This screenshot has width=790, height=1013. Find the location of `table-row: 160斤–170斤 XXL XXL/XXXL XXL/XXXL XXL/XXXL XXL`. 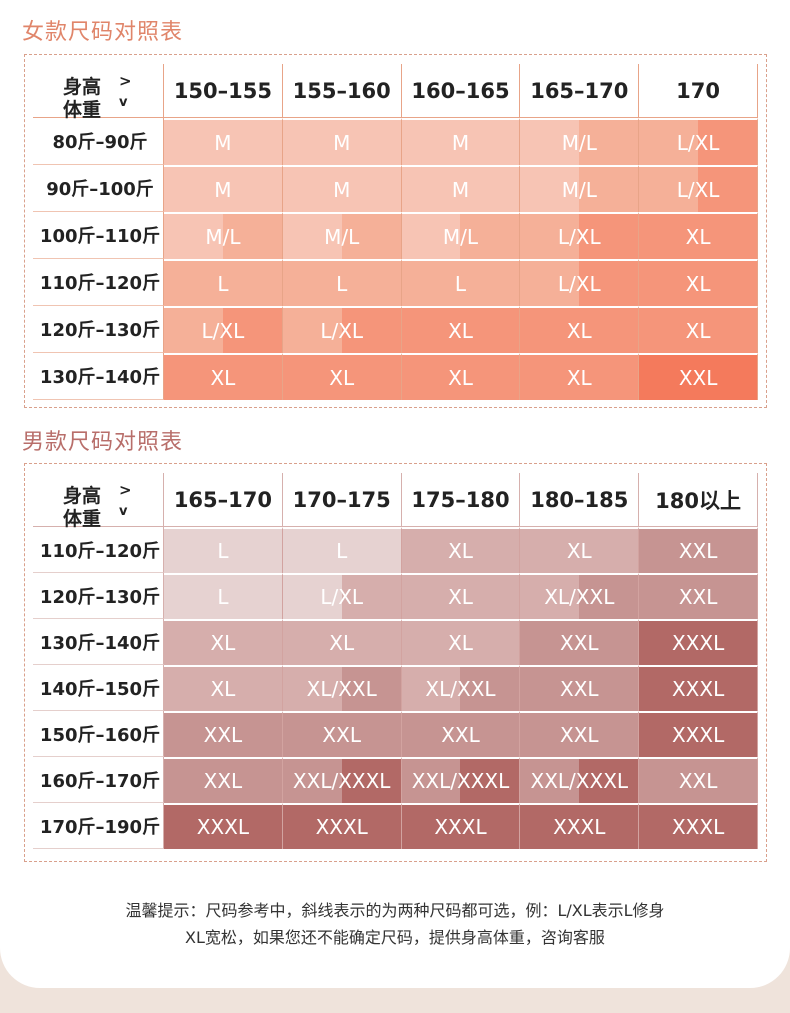

table-row: 160斤–170斤 XXL XXL/XXXL XXL/XXXL XXL/XXXL XXL is located at coordinates (395, 780).